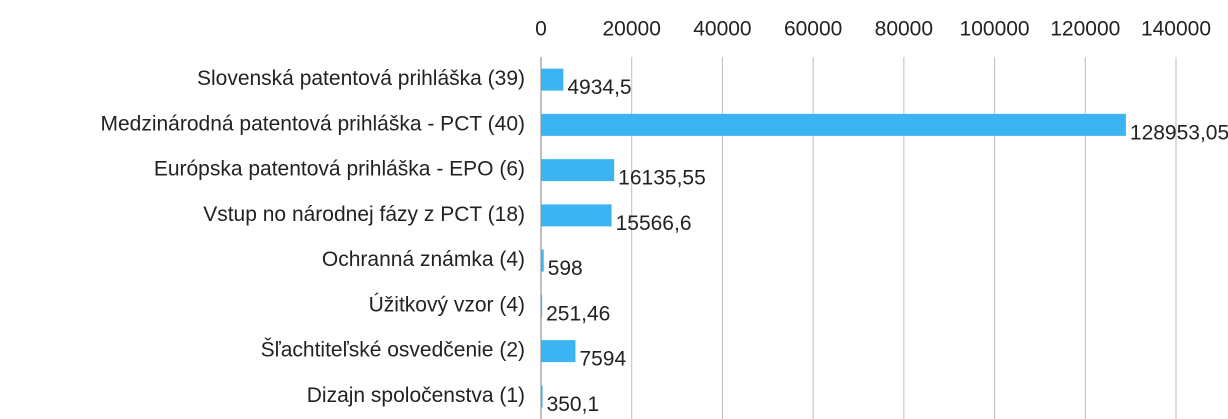 The width and height of the screenshot is (1228, 419). I want to click on x-tick-label: 40000, so click(722, 29).